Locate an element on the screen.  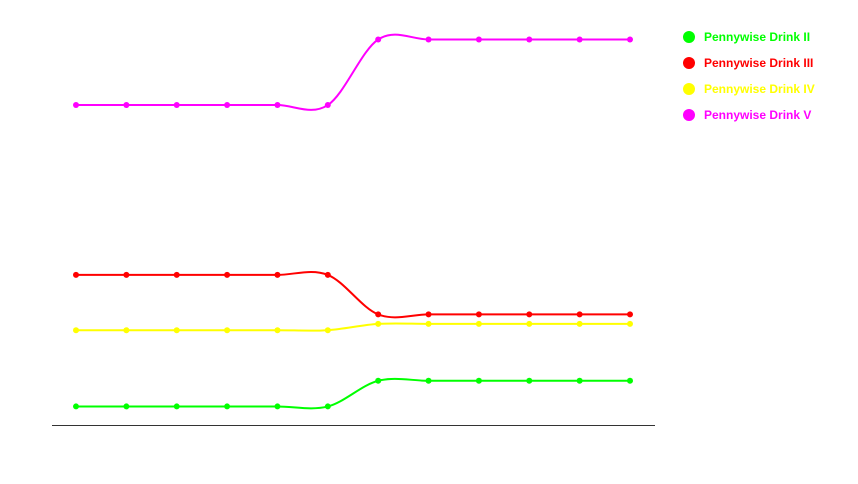
series-line-pennywise-drink-v is located at coordinates (353, 72).